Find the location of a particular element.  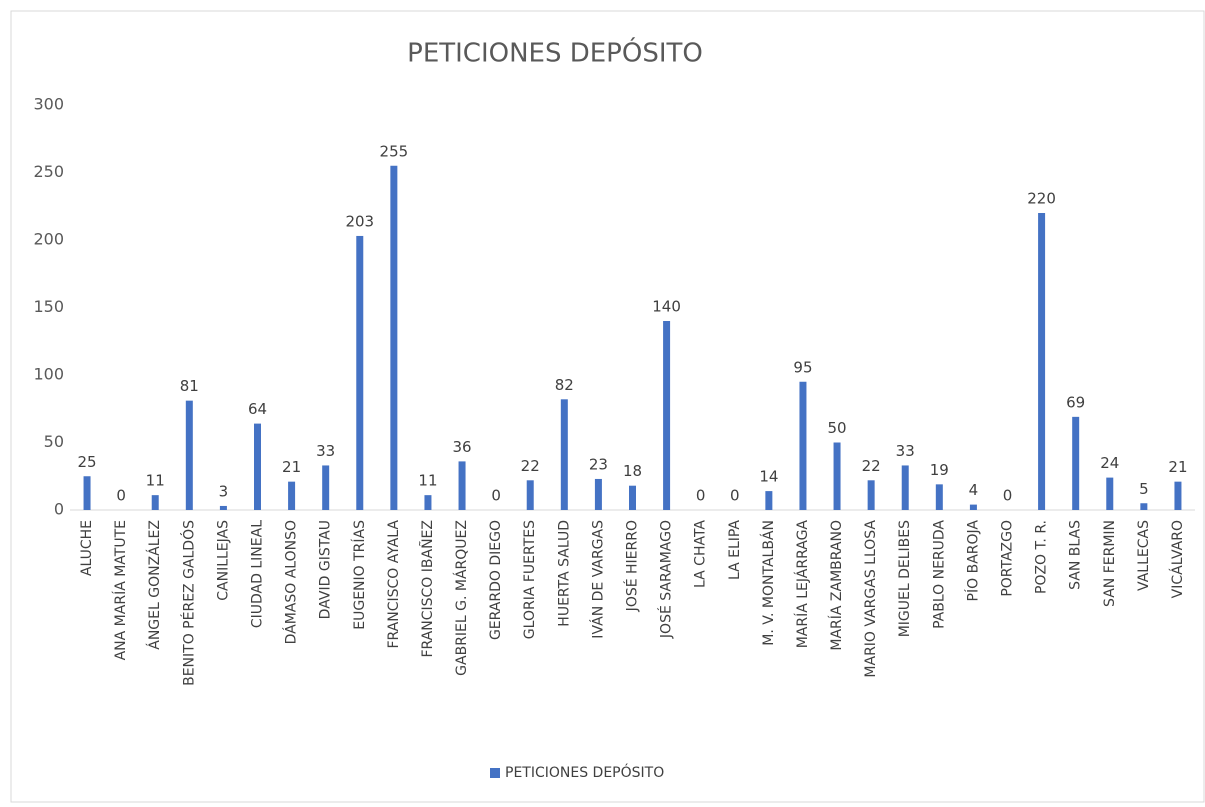

data-label: 19 is located at coordinates (939, 470).